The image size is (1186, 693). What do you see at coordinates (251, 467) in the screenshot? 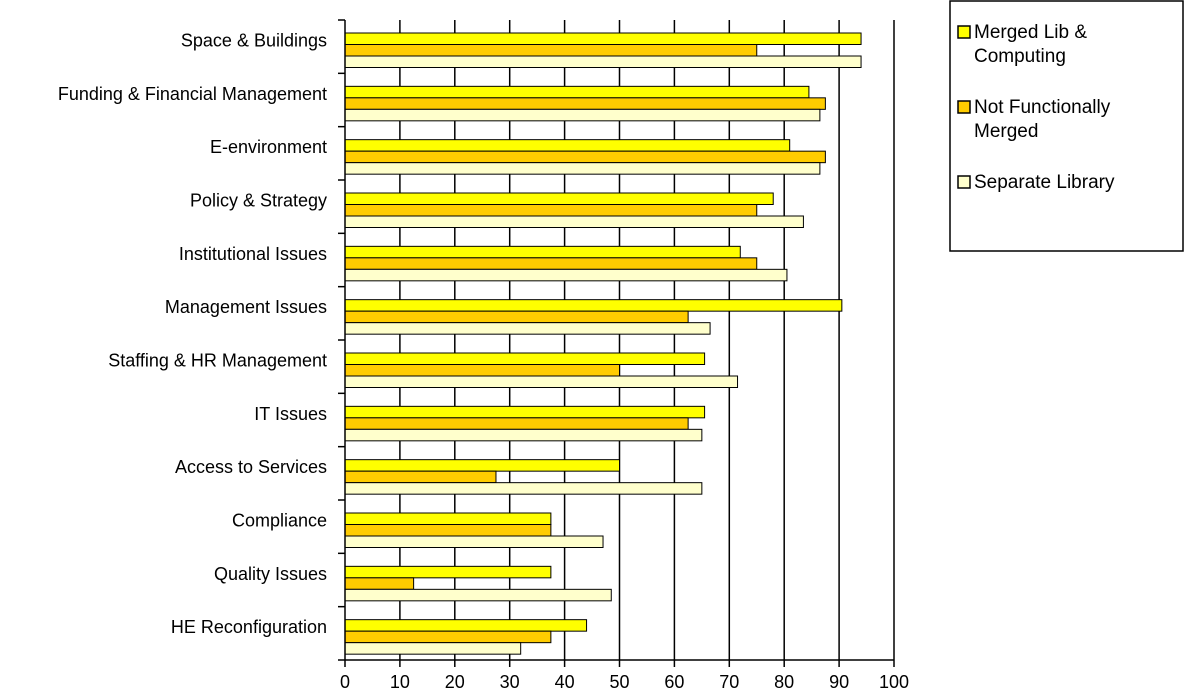
I see `category-label: Access to Services` at bounding box center [251, 467].